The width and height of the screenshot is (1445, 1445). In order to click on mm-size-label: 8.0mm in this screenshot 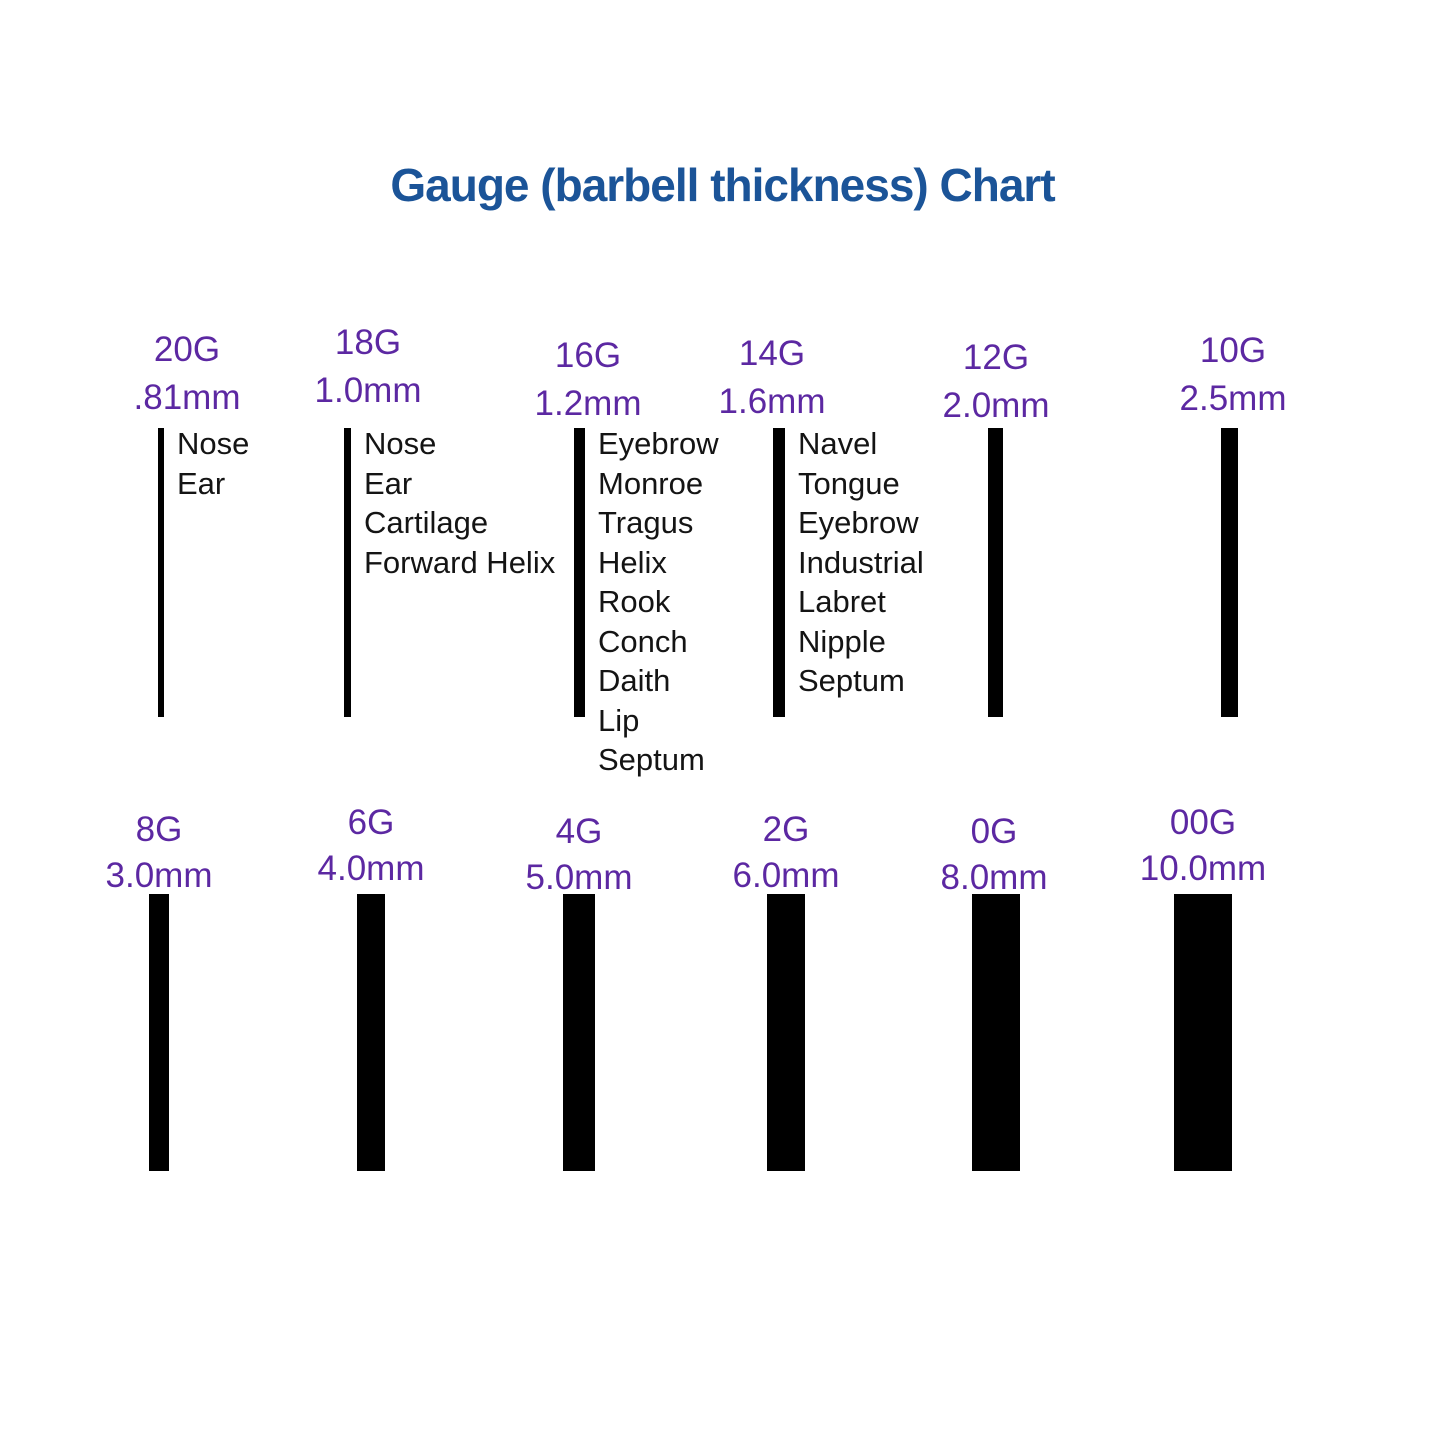, I will do `click(994, 877)`.